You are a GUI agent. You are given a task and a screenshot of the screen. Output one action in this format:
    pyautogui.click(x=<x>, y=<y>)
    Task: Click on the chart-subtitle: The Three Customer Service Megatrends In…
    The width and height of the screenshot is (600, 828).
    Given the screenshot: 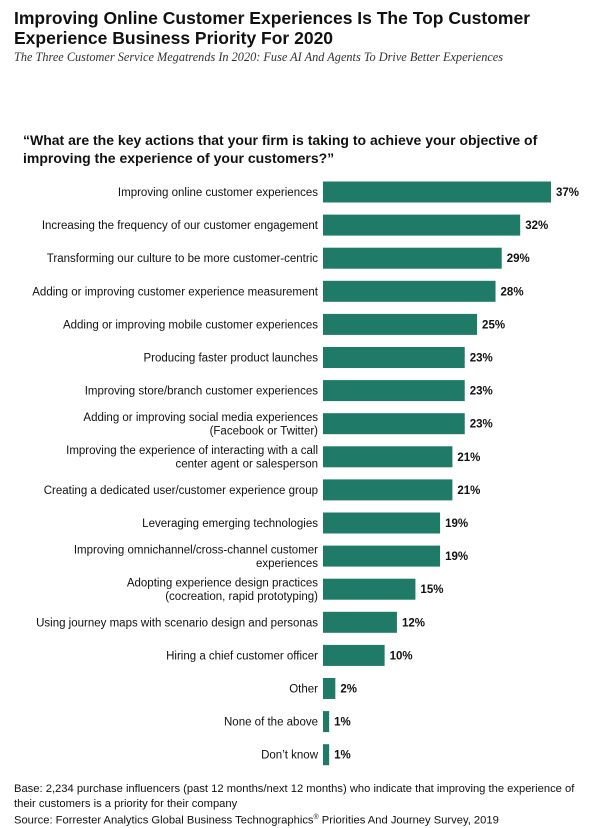 What is the action you would take?
    pyautogui.click(x=259, y=57)
    